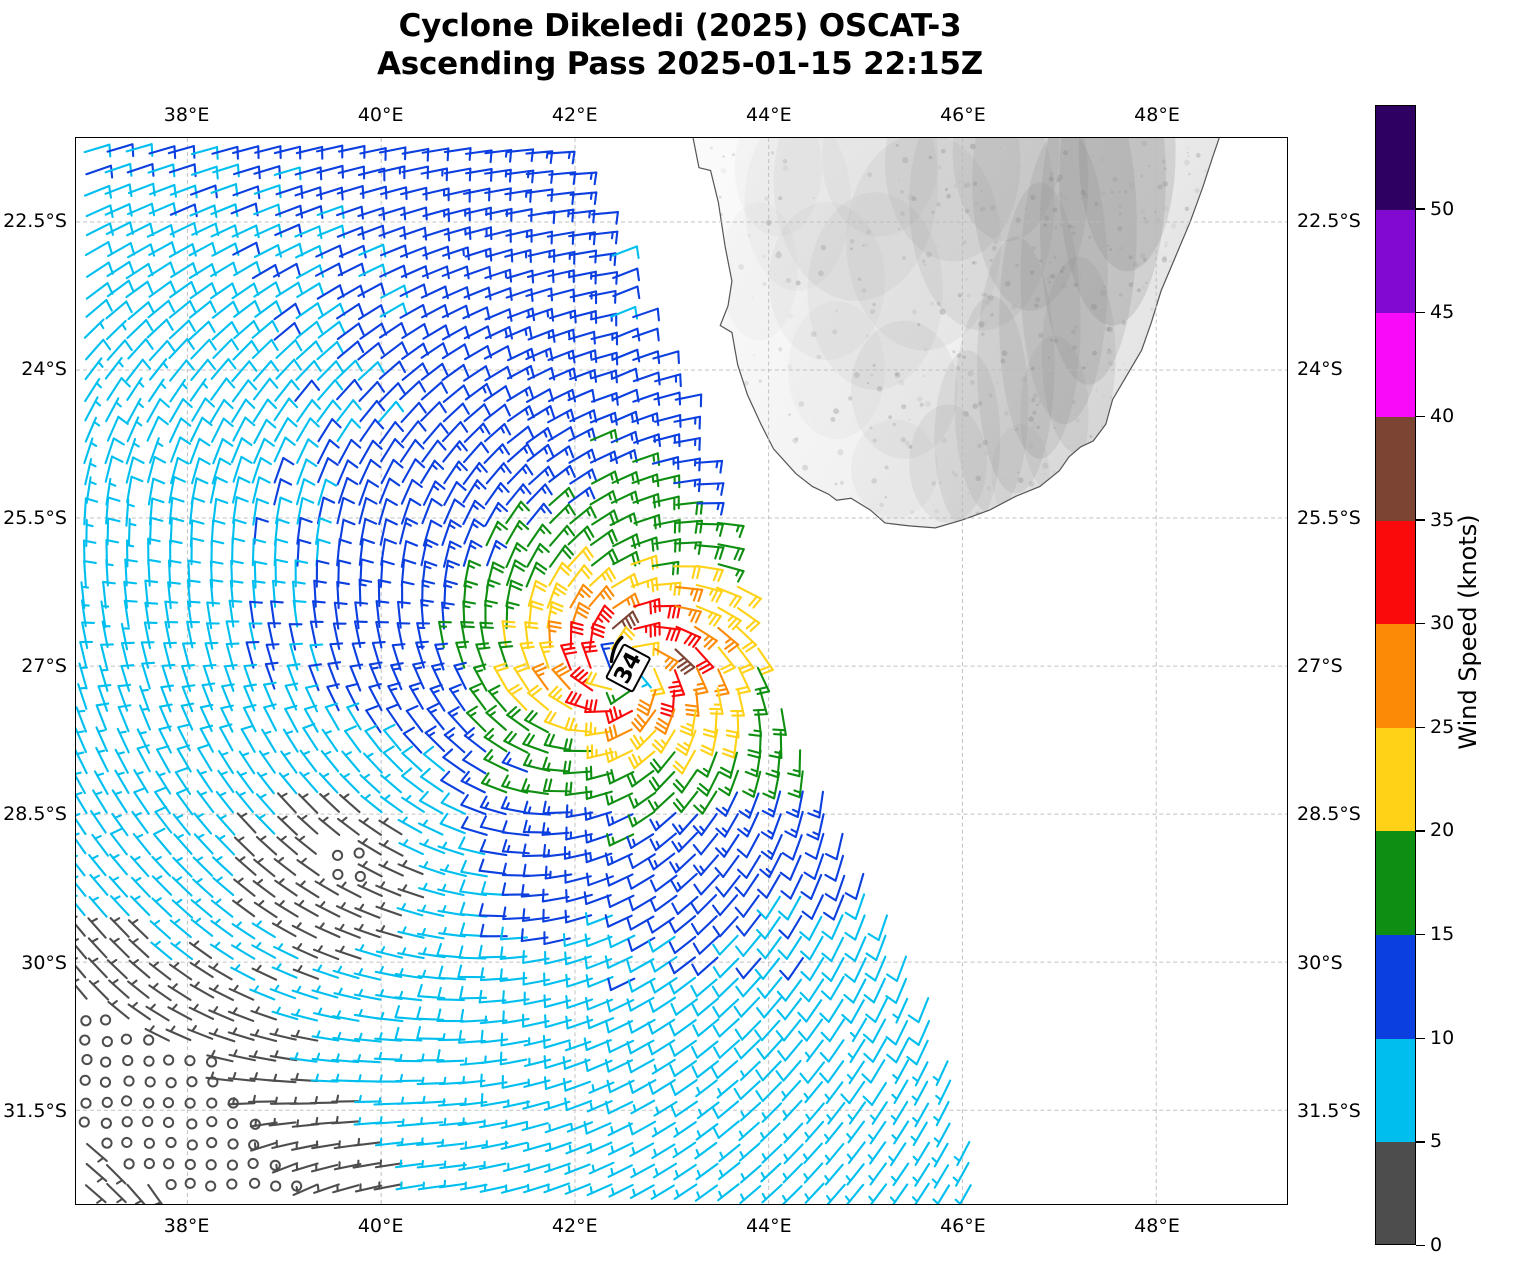 This screenshot has height=1264, width=1513. I want to click on xtick-top-48: 48°E, so click(1157, 115).